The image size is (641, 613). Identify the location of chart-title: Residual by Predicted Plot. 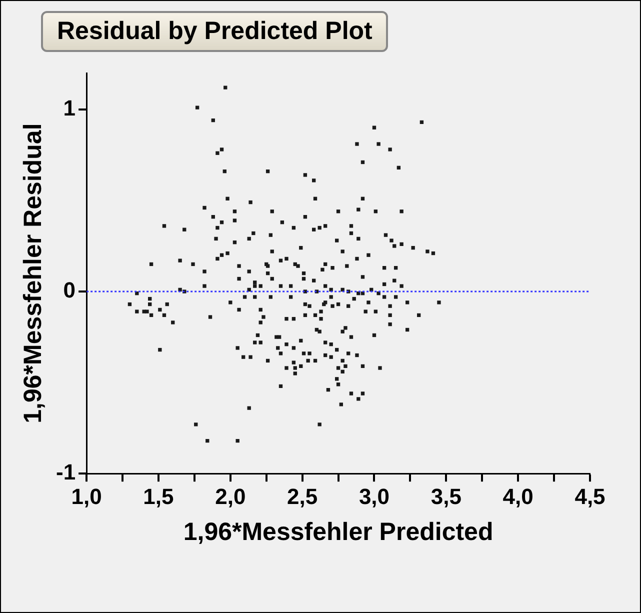
(214, 31).